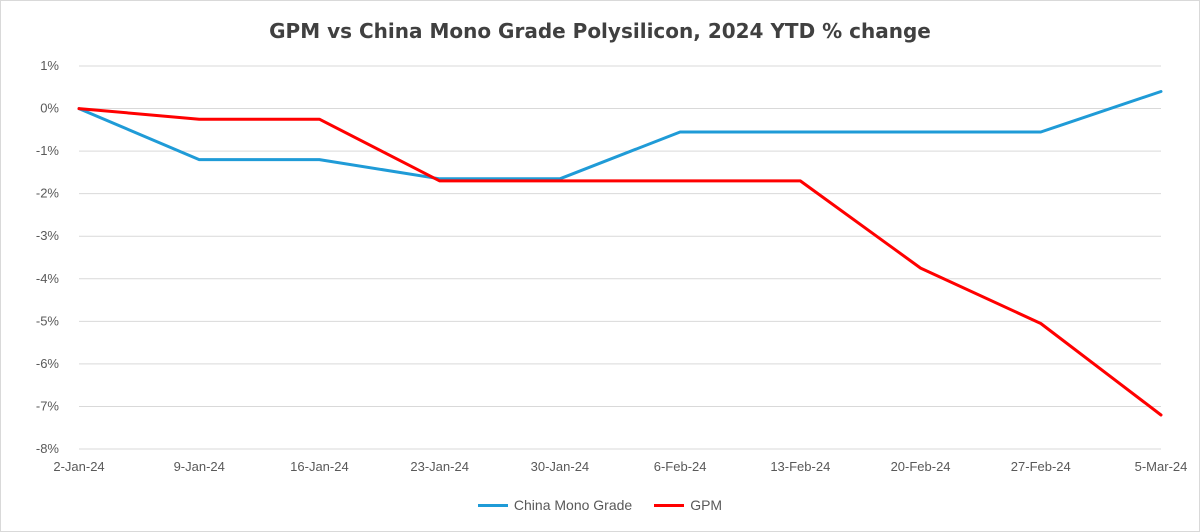 The height and width of the screenshot is (532, 1200). What do you see at coordinates (1041, 466) in the screenshot?
I see `x-tick-label: 27-Feb-24` at bounding box center [1041, 466].